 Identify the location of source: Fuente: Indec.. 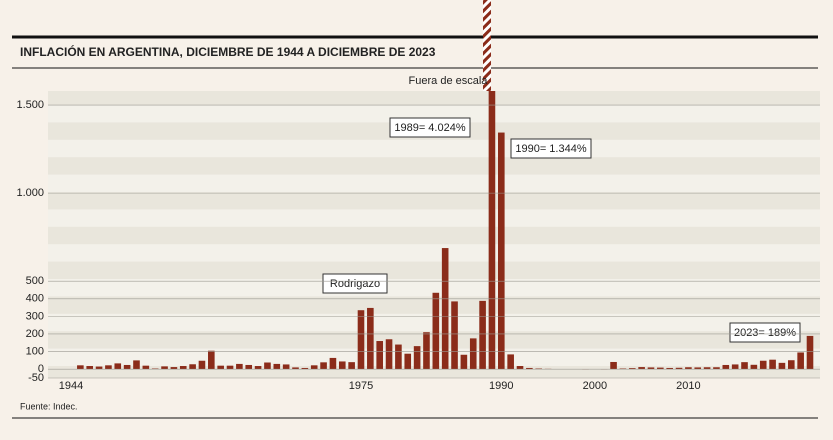
(49, 406).